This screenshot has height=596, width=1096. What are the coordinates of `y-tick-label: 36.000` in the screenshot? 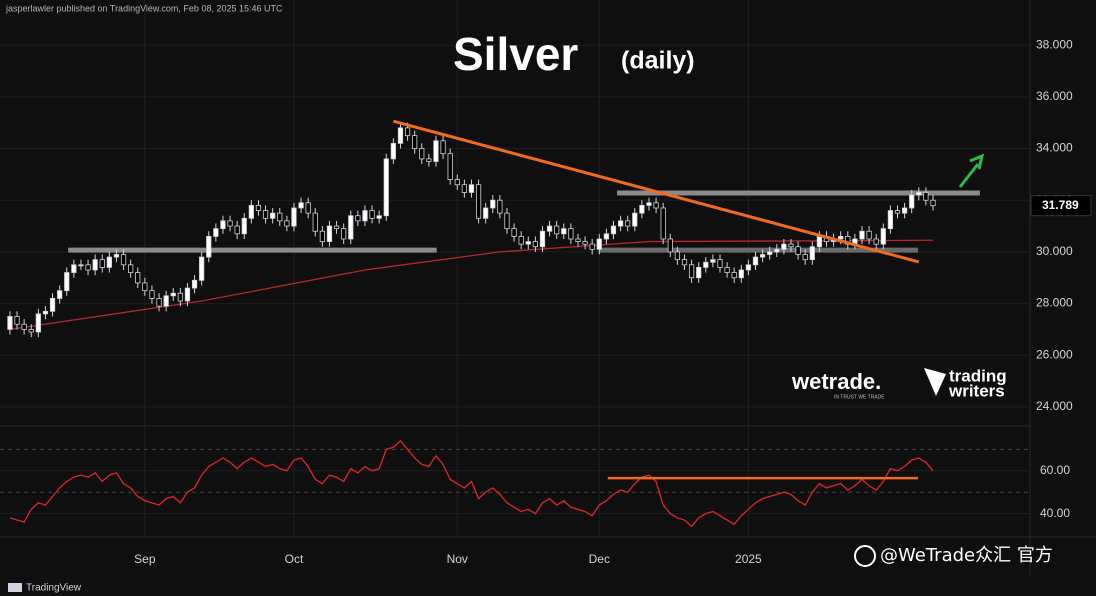 It's located at (1054, 96).